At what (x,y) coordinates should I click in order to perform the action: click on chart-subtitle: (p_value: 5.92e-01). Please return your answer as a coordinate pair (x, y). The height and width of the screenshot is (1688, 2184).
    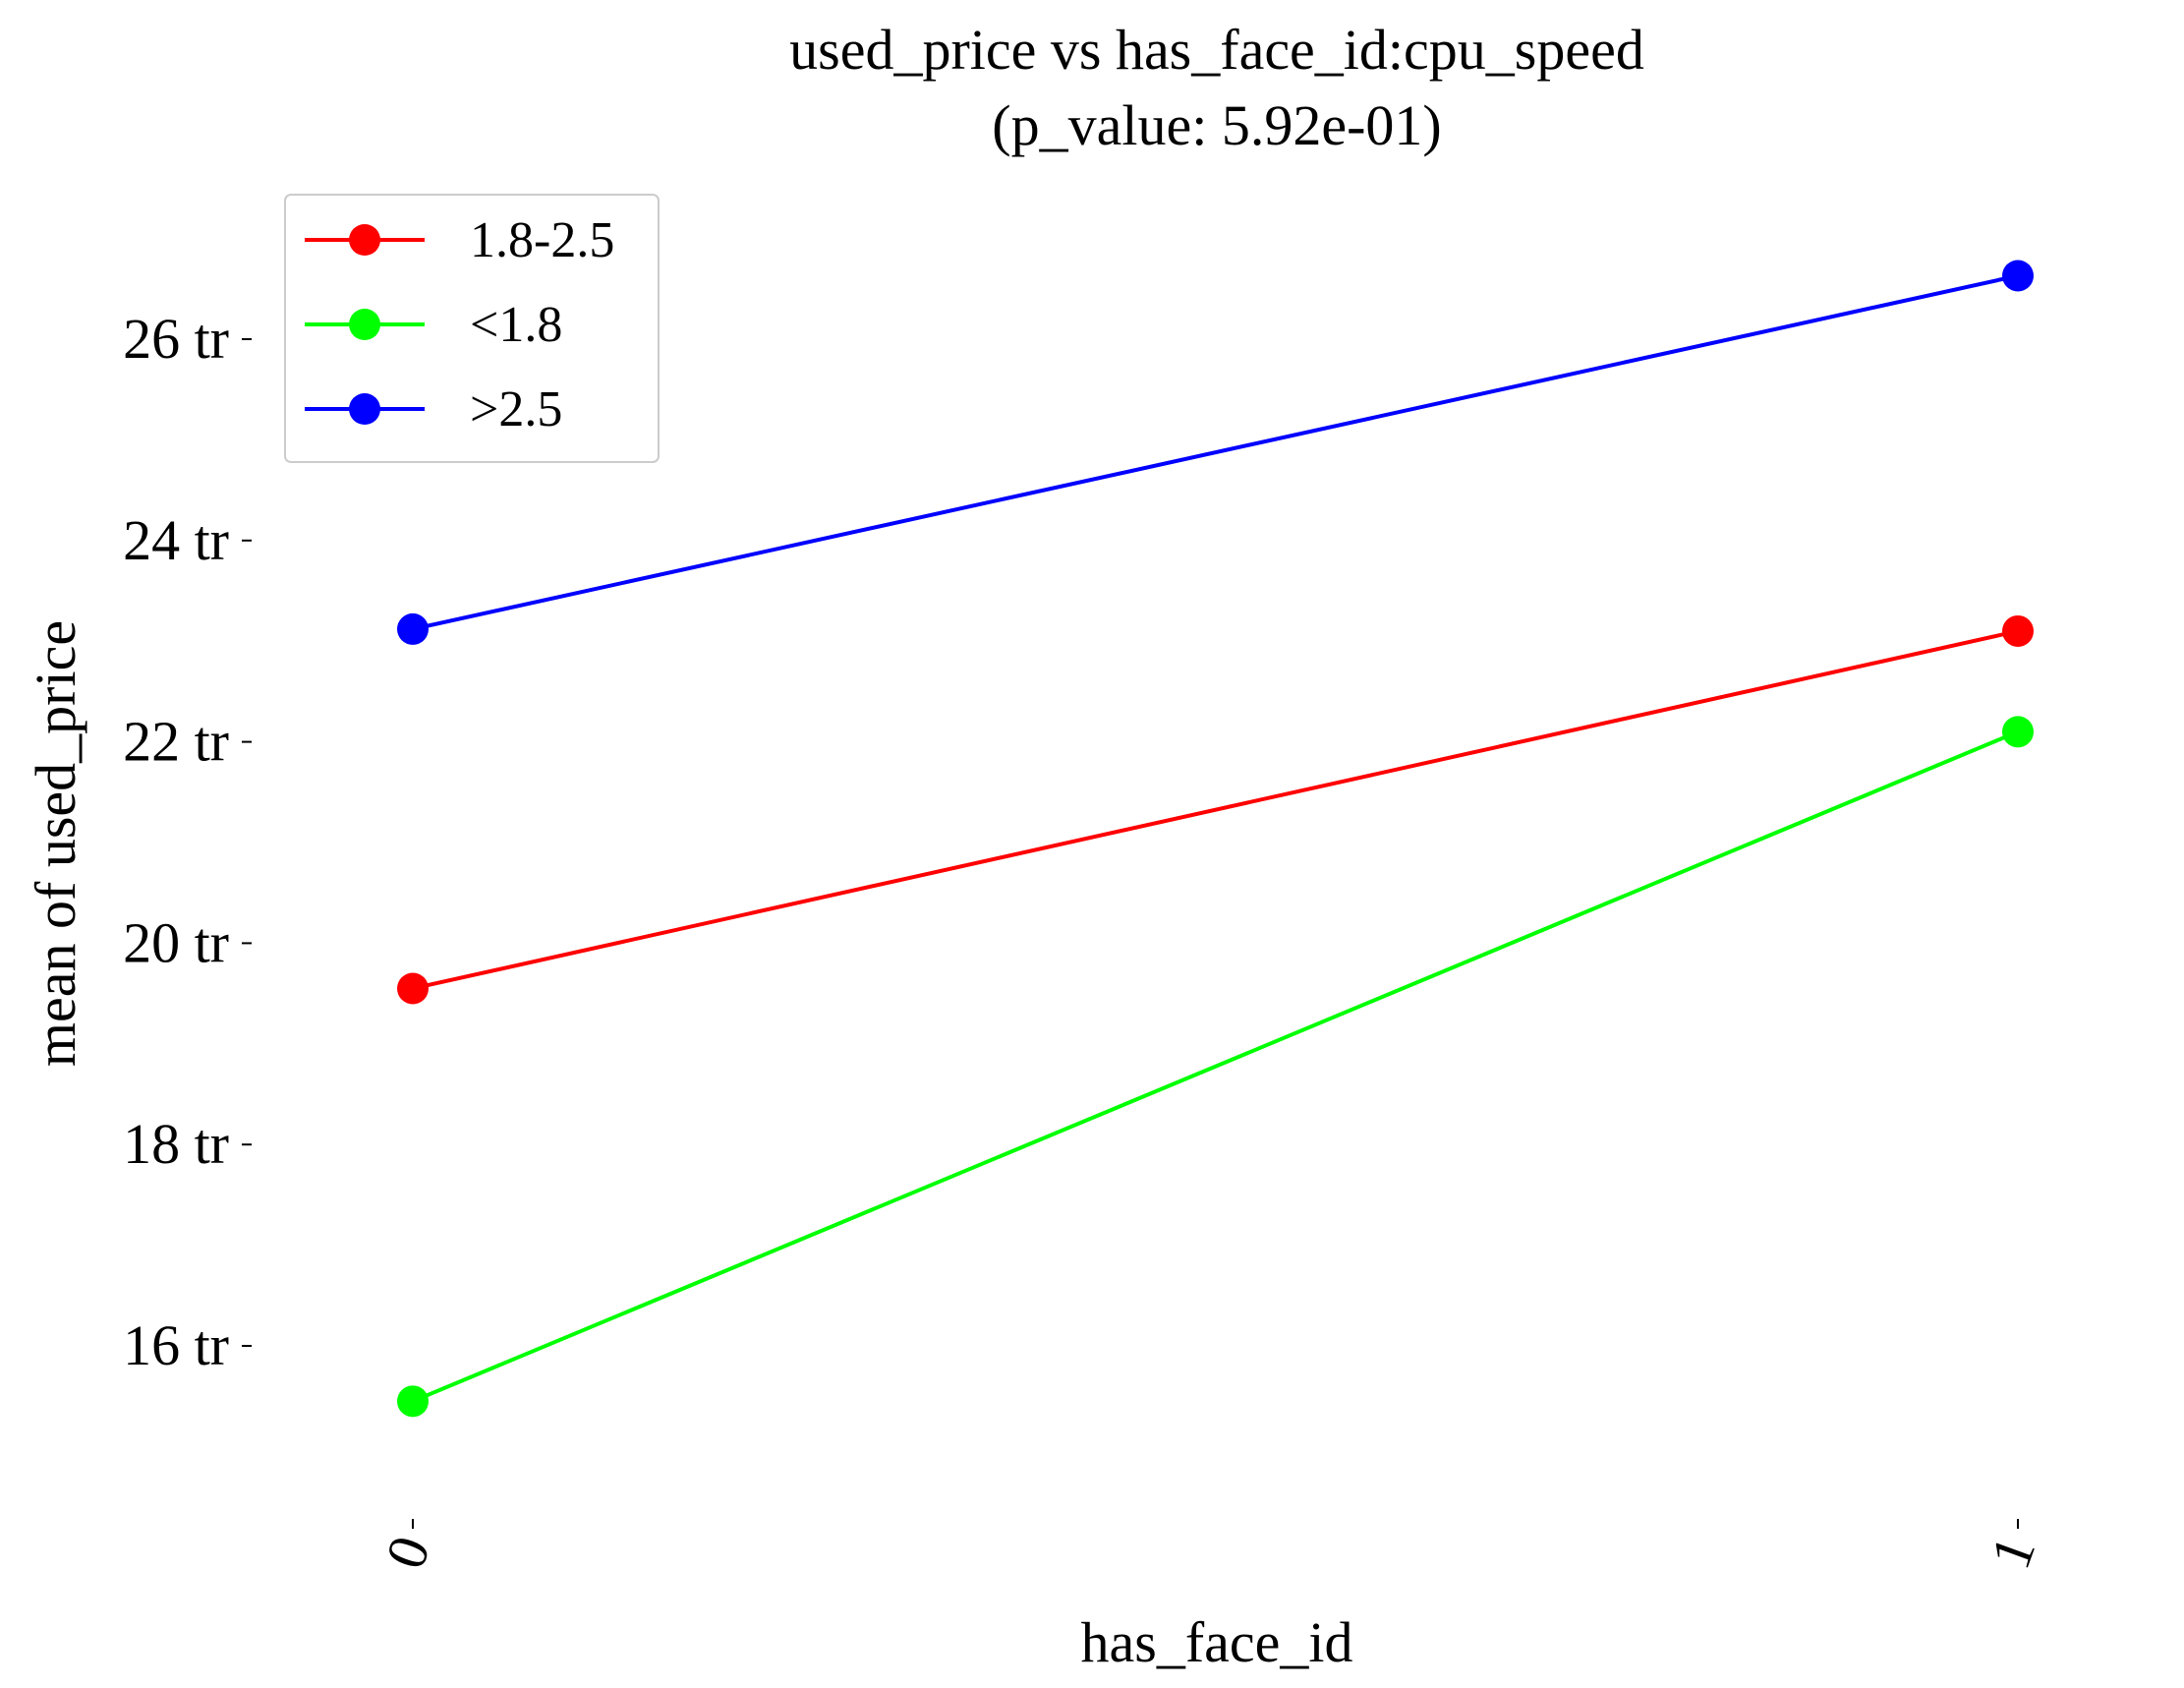
    Looking at the image, I should click on (1216, 125).